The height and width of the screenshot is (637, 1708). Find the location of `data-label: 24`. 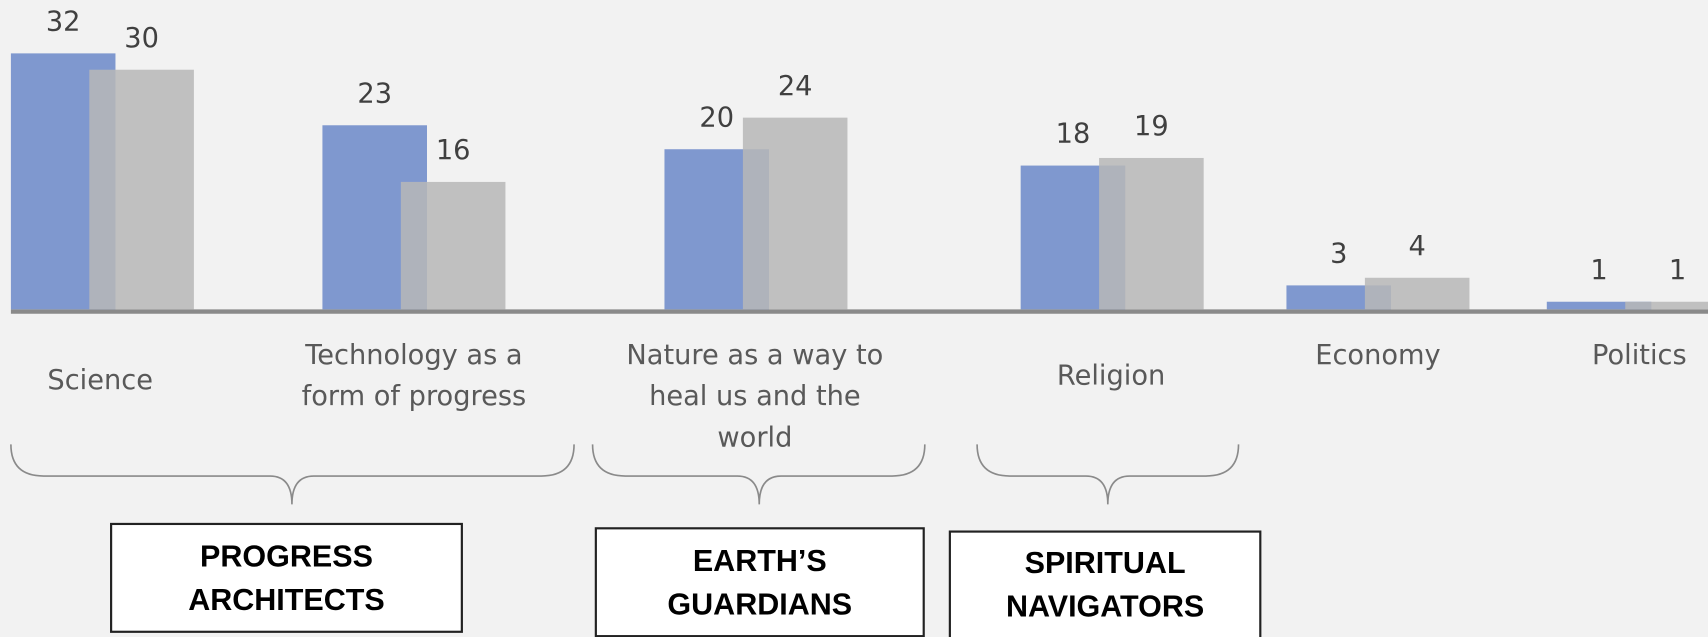

data-label: 24 is located at coordinates (795, 85).